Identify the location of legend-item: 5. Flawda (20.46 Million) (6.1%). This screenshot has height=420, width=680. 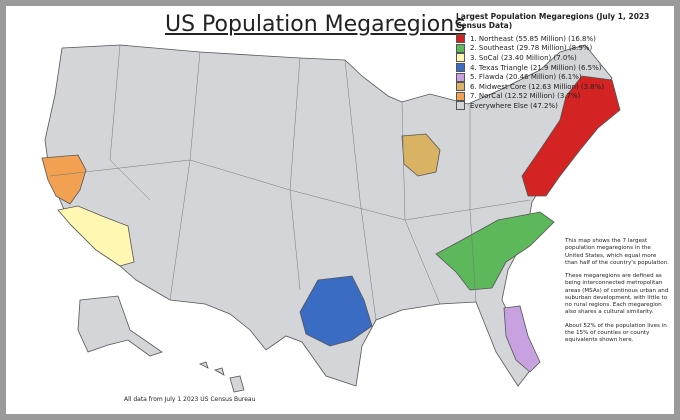
(563, 77).